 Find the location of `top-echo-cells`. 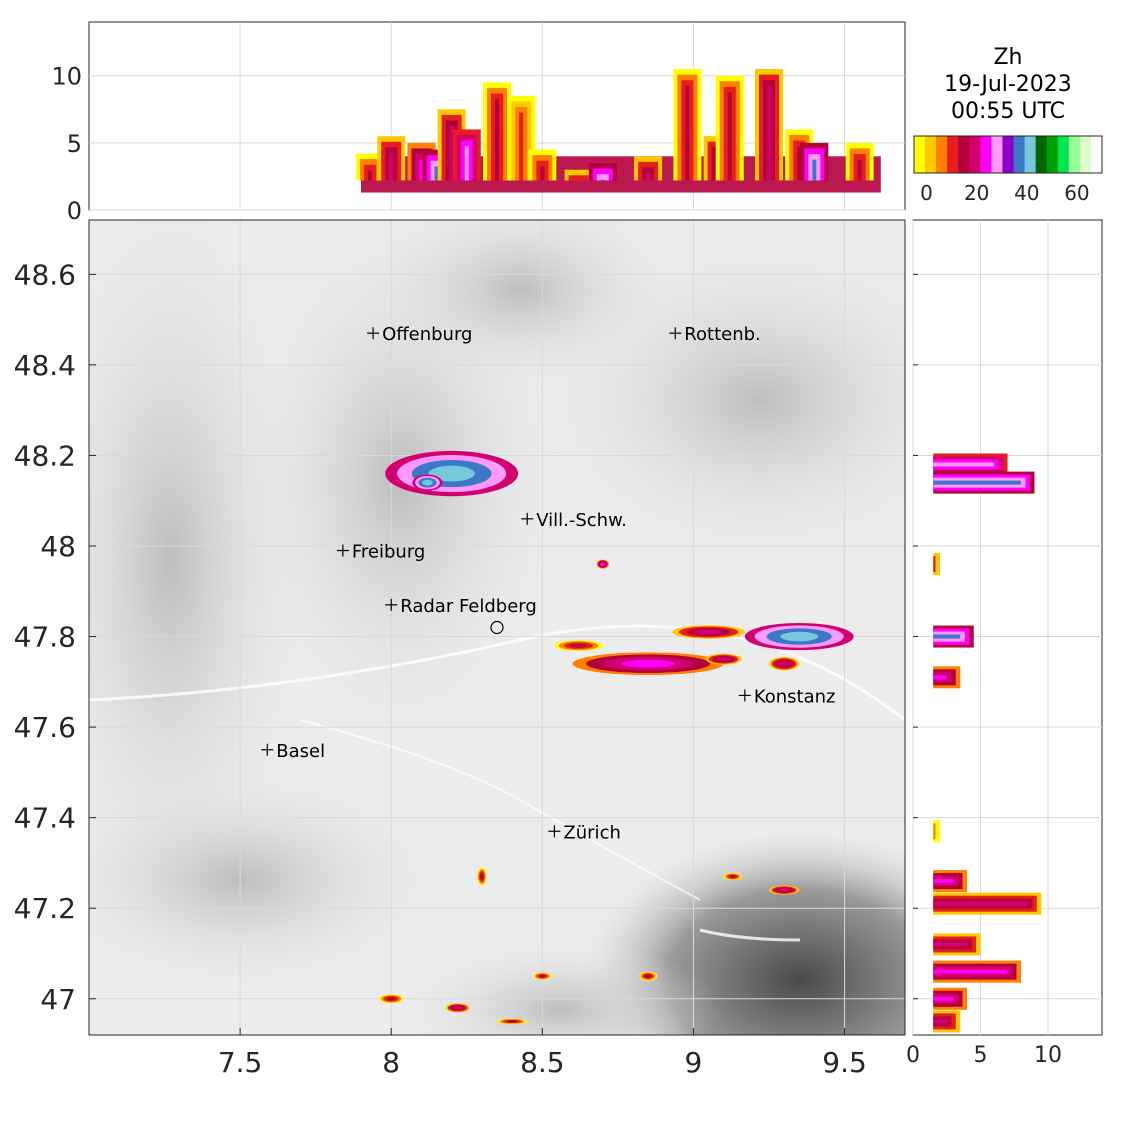

top-echo-cells is located at coordinates (618, 131).